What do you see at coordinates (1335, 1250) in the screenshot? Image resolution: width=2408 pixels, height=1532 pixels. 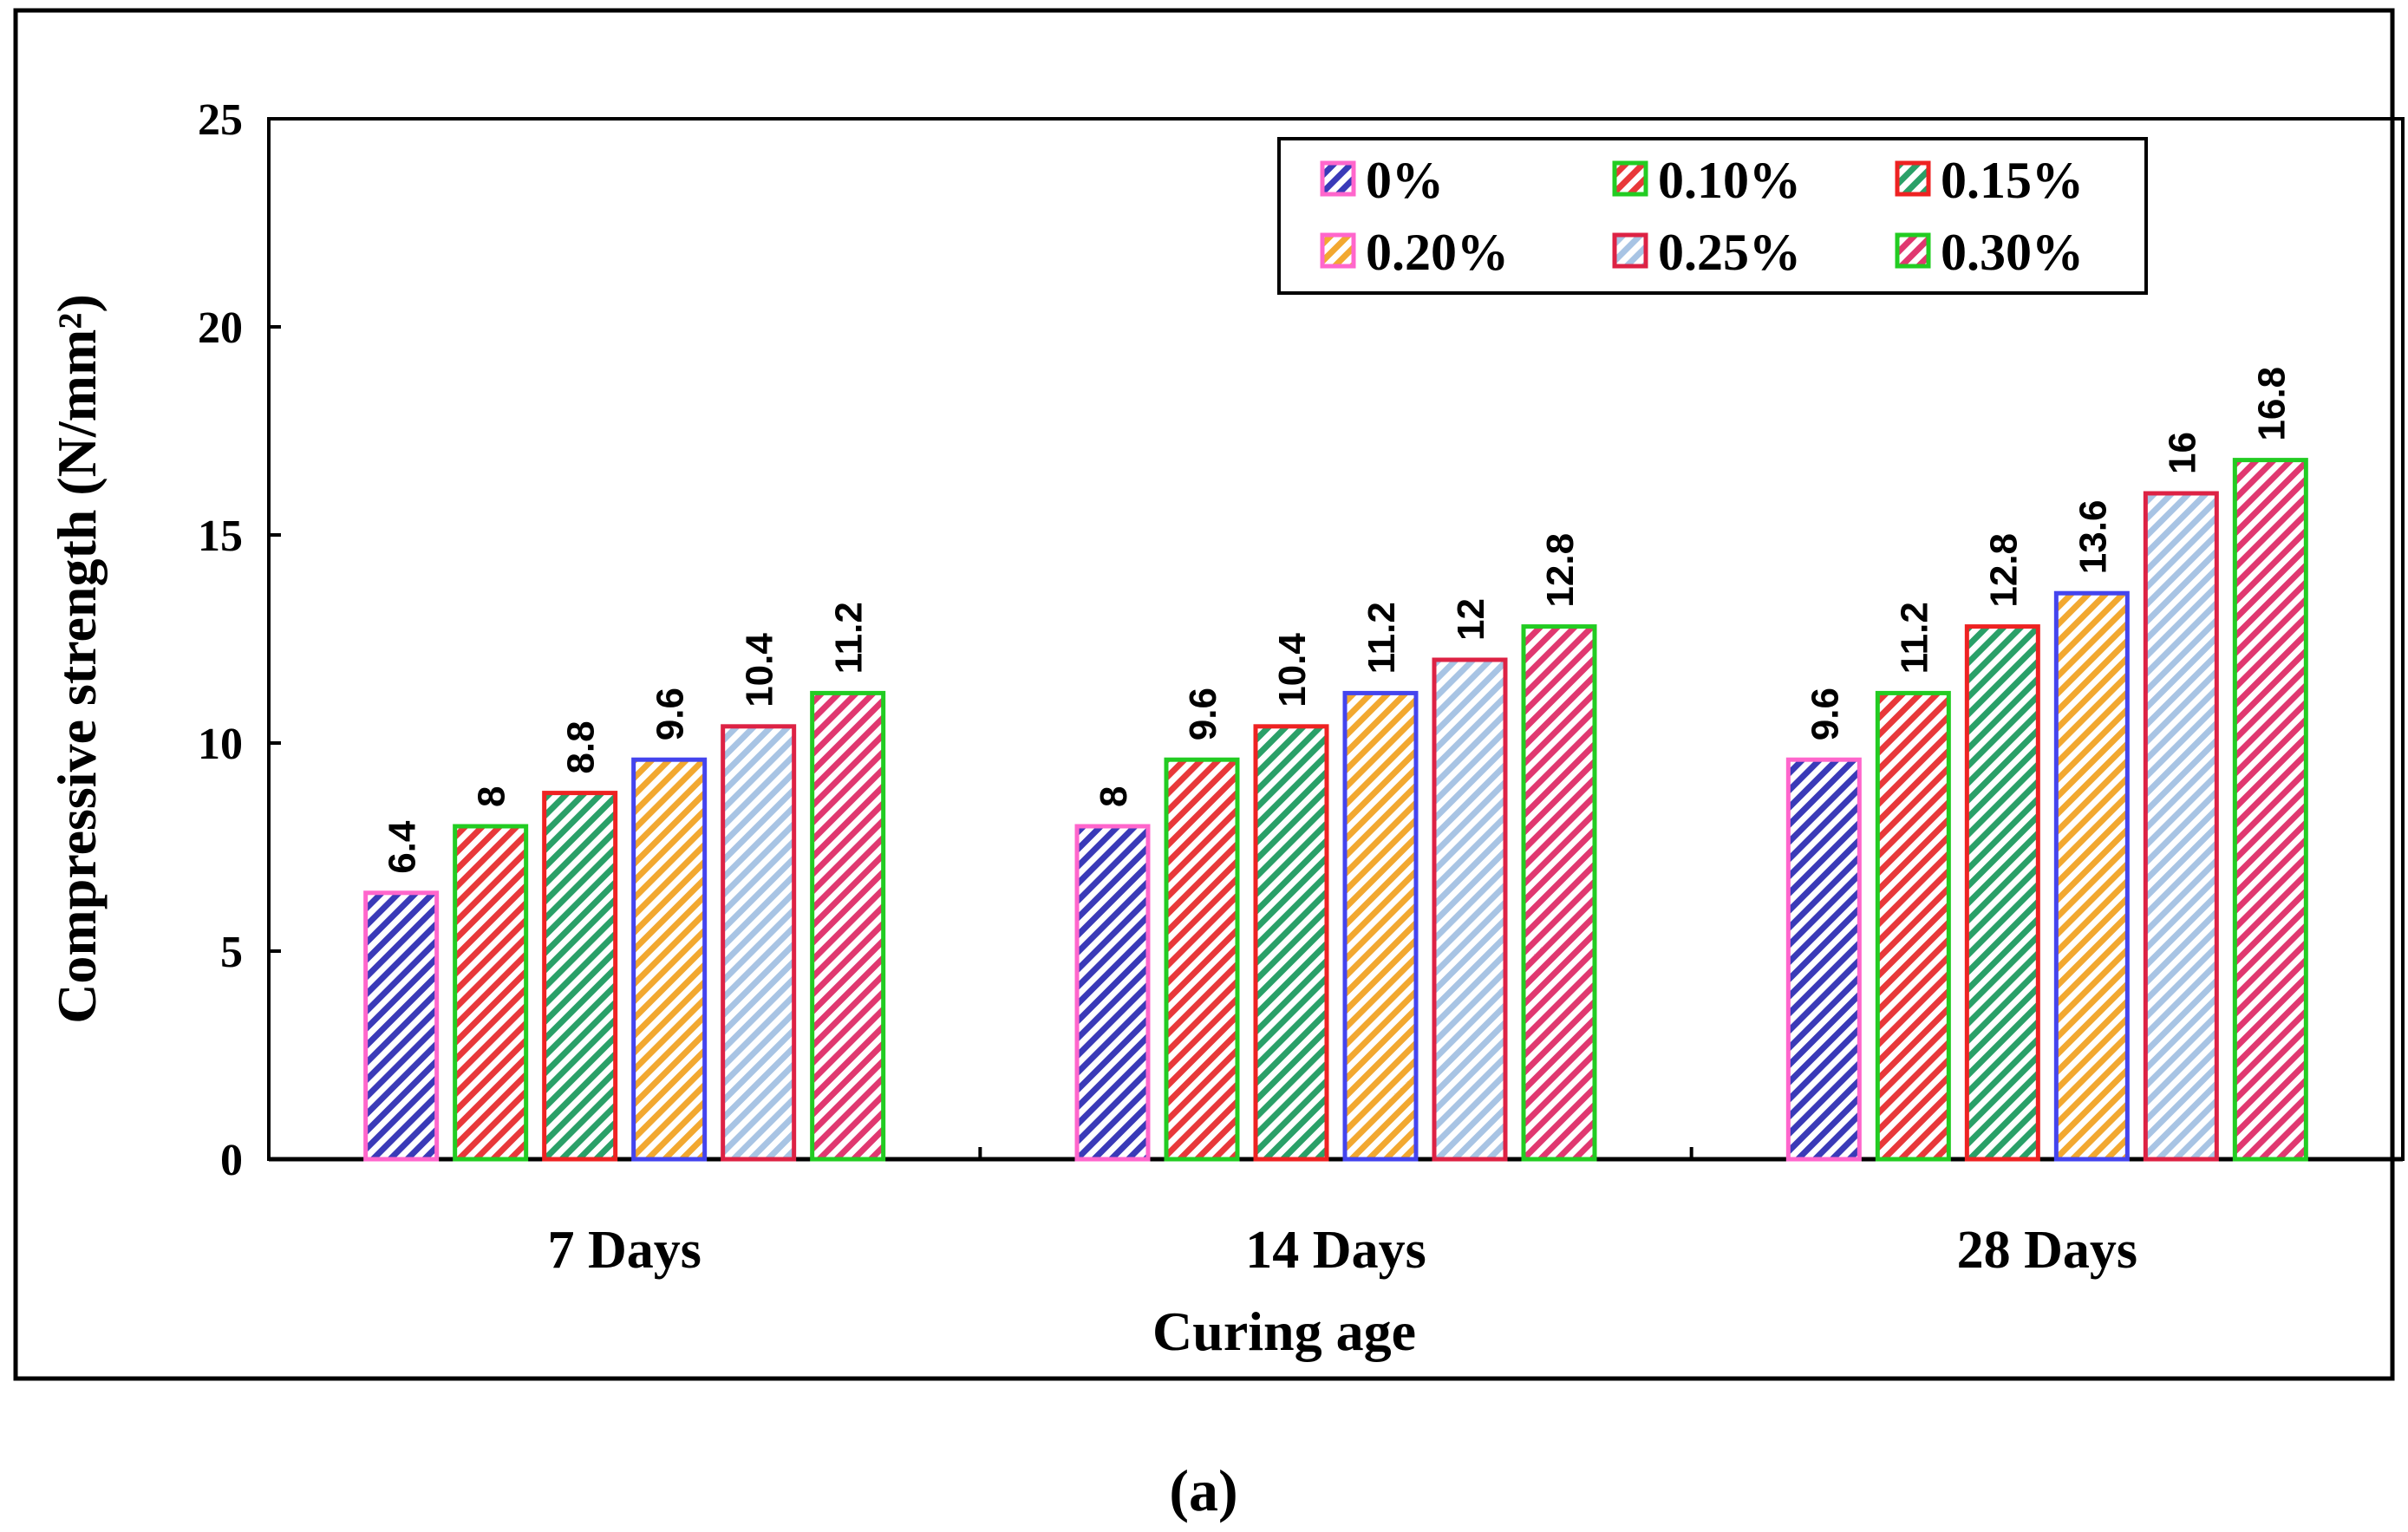 I see `x-category-label: 14 Days` at bounding box center [1335, 1250].